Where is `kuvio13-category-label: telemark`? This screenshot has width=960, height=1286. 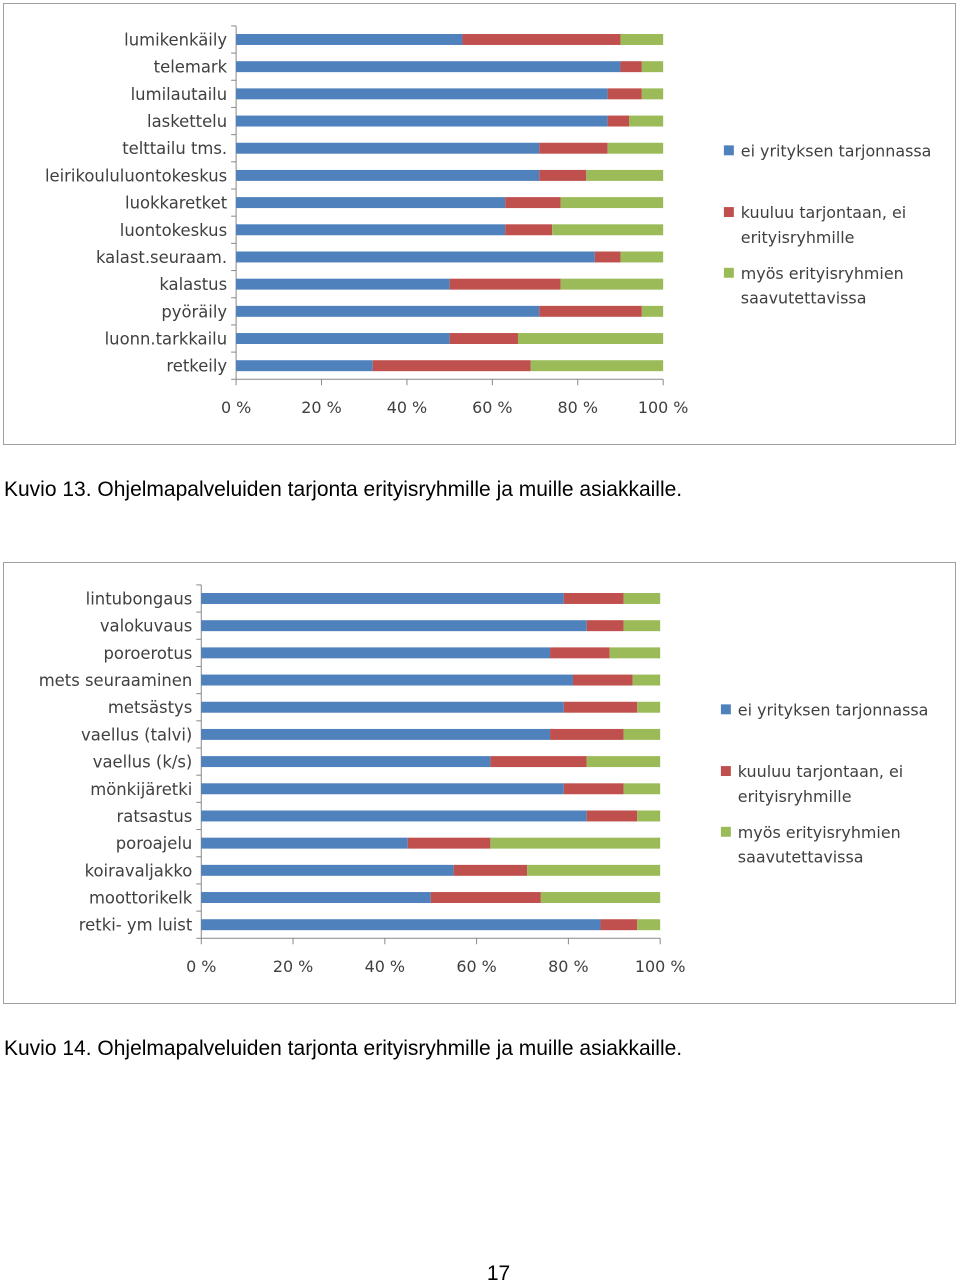 kuvio13-category-label: telemark is located at coordinates (191, 67).